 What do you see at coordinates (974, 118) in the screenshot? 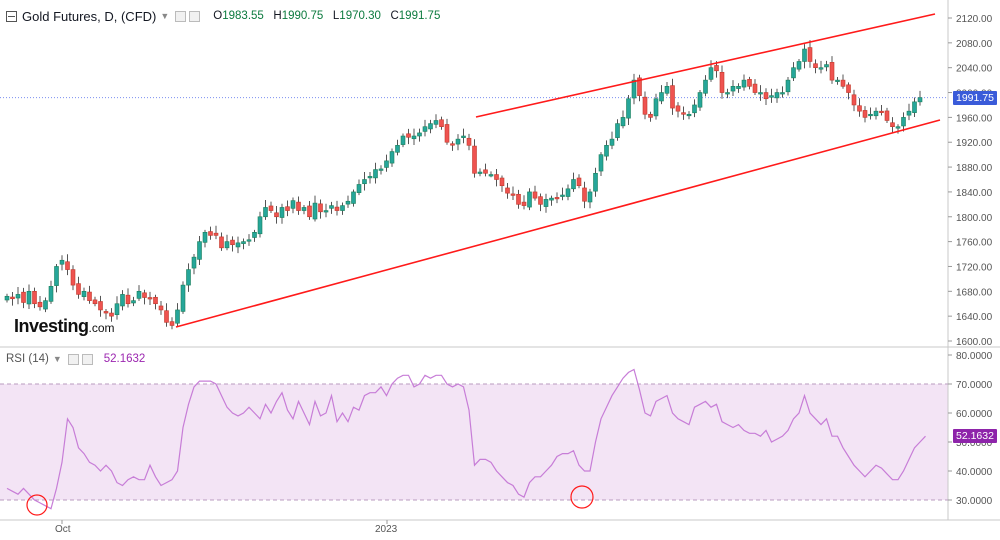
I see `price-tick-label: 1960.00` at bounding box center [974, 118].